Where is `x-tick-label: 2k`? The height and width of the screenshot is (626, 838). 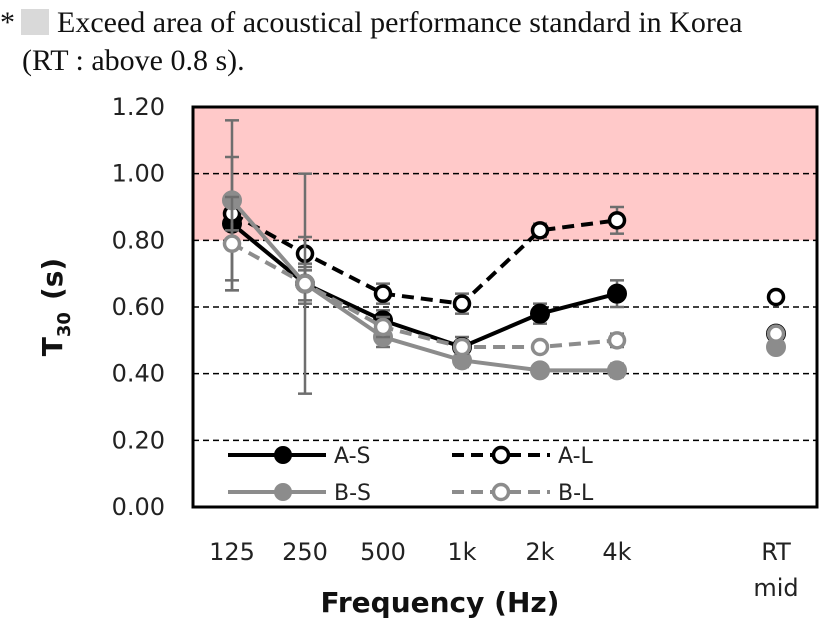
x-tick-label: 2k is located at coordinates (539, 552).